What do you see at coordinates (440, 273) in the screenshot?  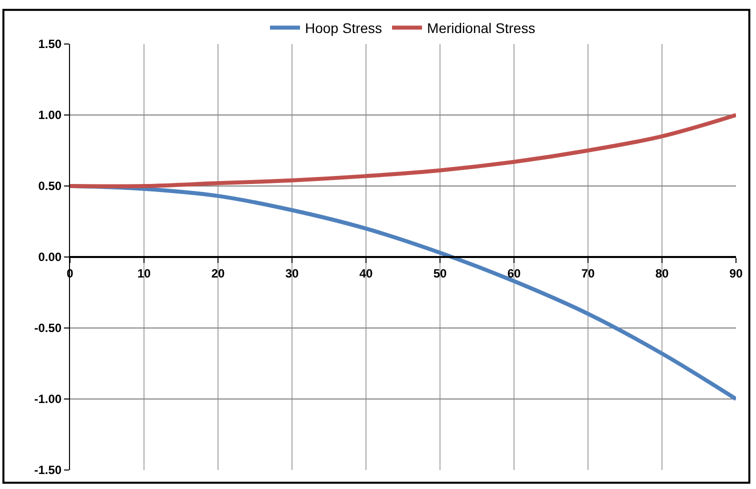 I see `x-tick-label: 50` at bounding box center [440, 273].